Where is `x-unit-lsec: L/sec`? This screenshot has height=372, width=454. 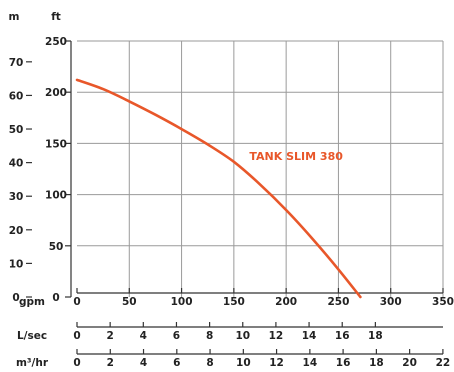
x-unit-lsec: L/sec is located at coordinates (32, 336).